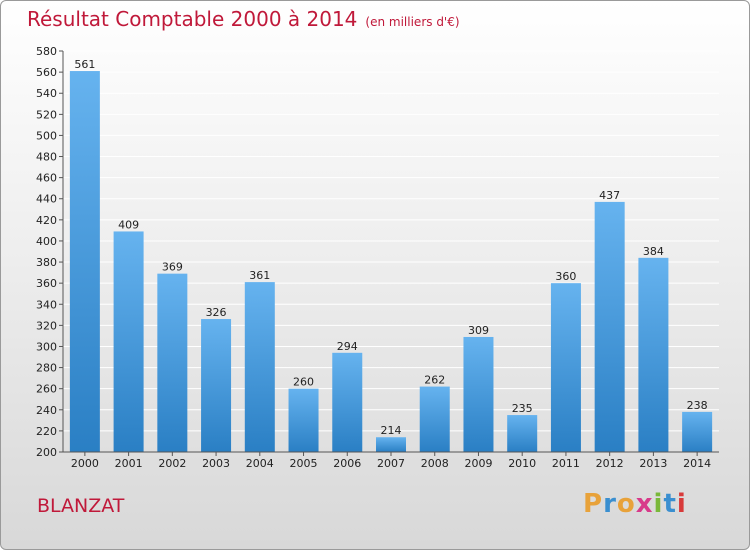 The width and height of the screenshot is (750, 550). Describe the element at coordinates (697, 463) in the screenshot. I see `x-tick-label: 2014` at that location.